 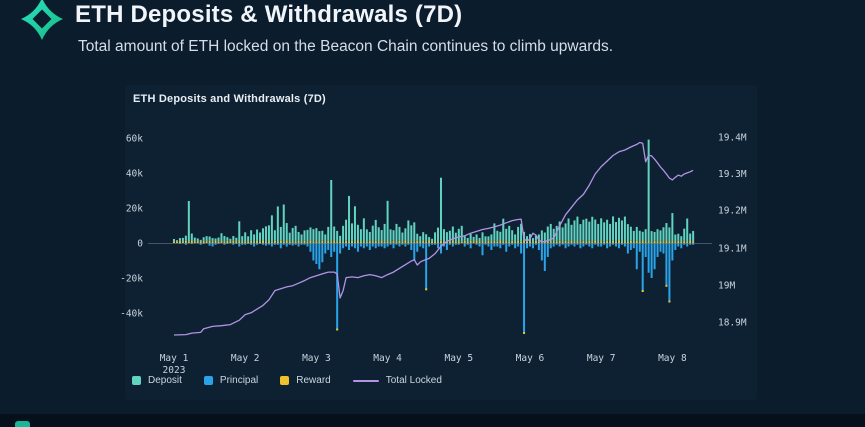 I want to click on legend-item-reward: Reward, so click(x=305, y=380).